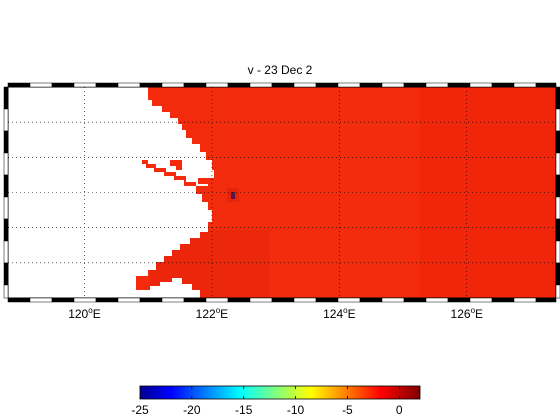 The image size is (560, 420). What do you see at coordinates (244, 410) in the screenshot?
I see `colorbar-tick-label-2: -15` at bounding box center [244, 410].